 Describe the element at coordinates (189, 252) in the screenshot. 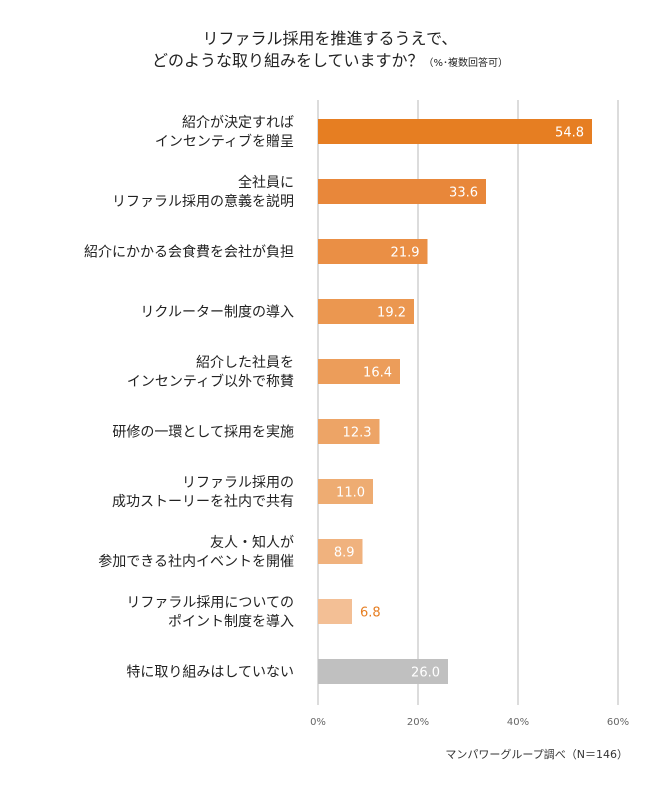

I see `category-label: 紹介にかかる会食費を会社が負担` at that location.